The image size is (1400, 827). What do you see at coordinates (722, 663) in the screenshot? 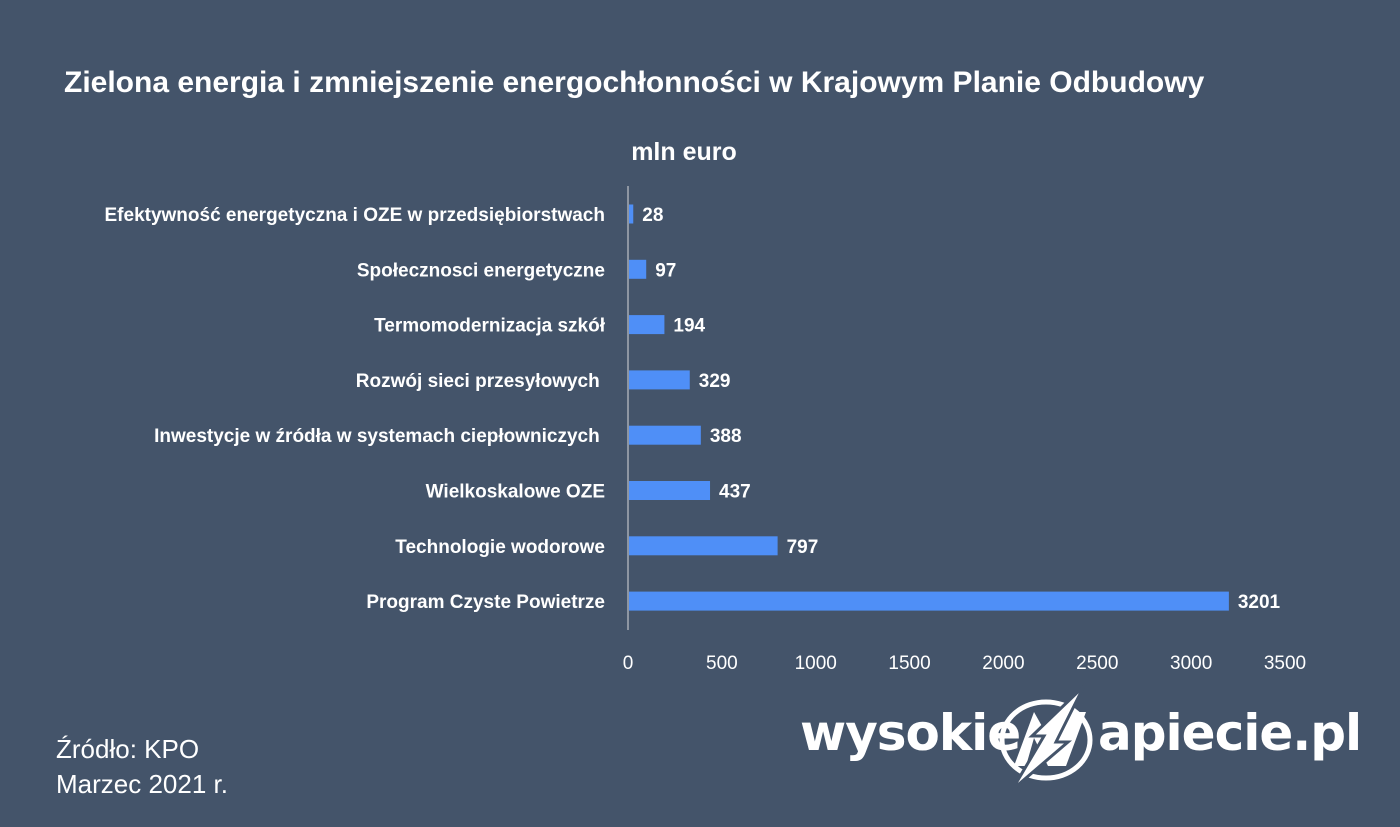
I see `x-tick-label: 500` at bounding box center [722, 663].